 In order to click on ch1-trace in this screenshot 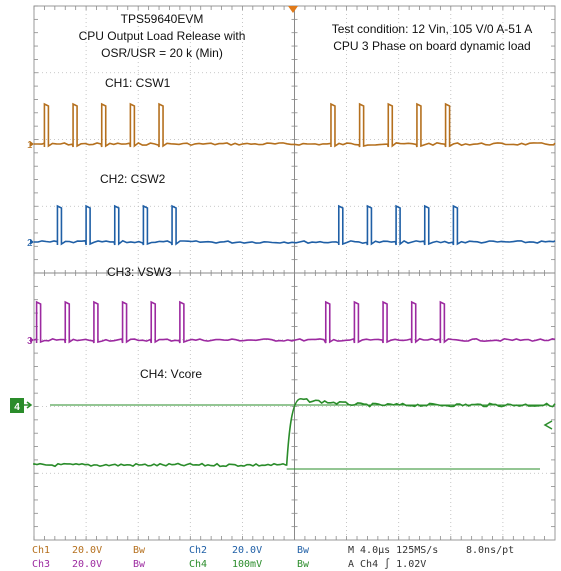, I will do `click(295, 125)`.